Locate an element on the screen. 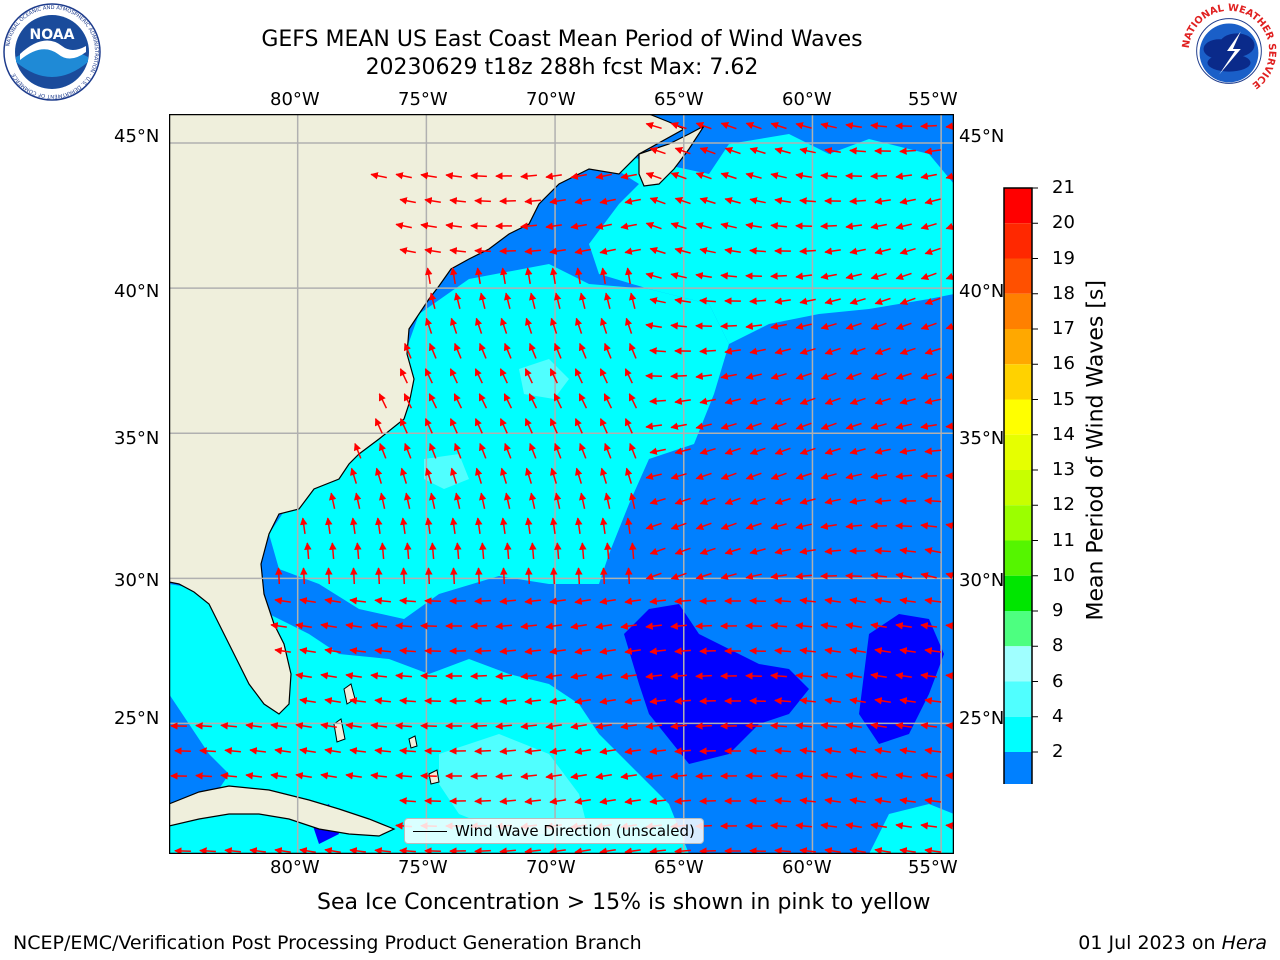 The width and height of the screenshot is (1280, 960). lon-tick-80w-bottom: 80°W is located at coordinates (295, 867).